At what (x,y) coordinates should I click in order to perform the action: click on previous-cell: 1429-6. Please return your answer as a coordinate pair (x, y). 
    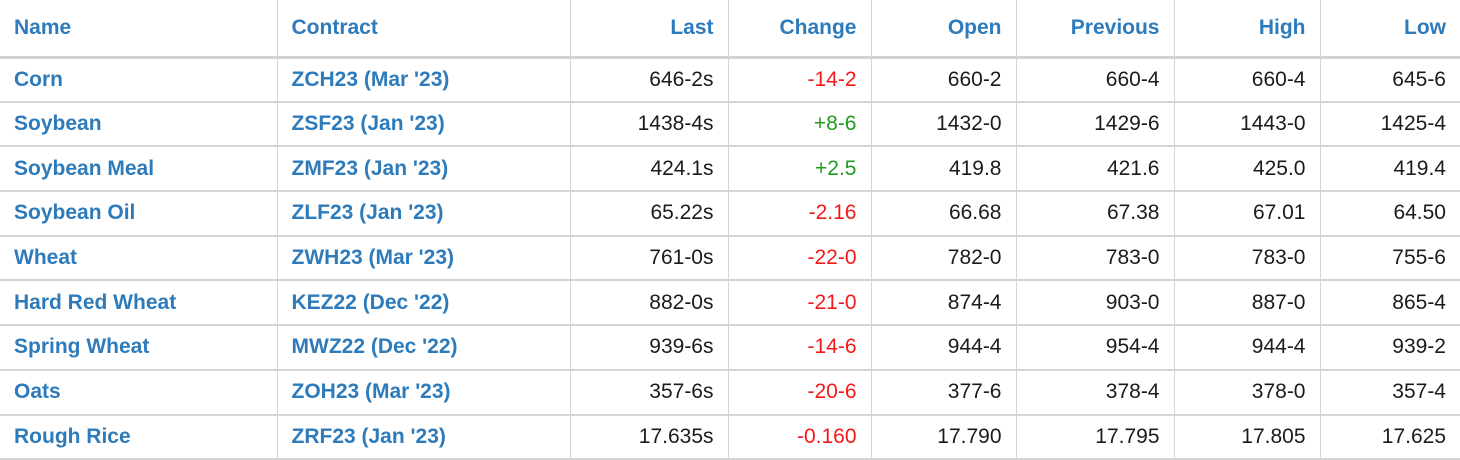
    Looking at the image, I should click on (1094, 124).